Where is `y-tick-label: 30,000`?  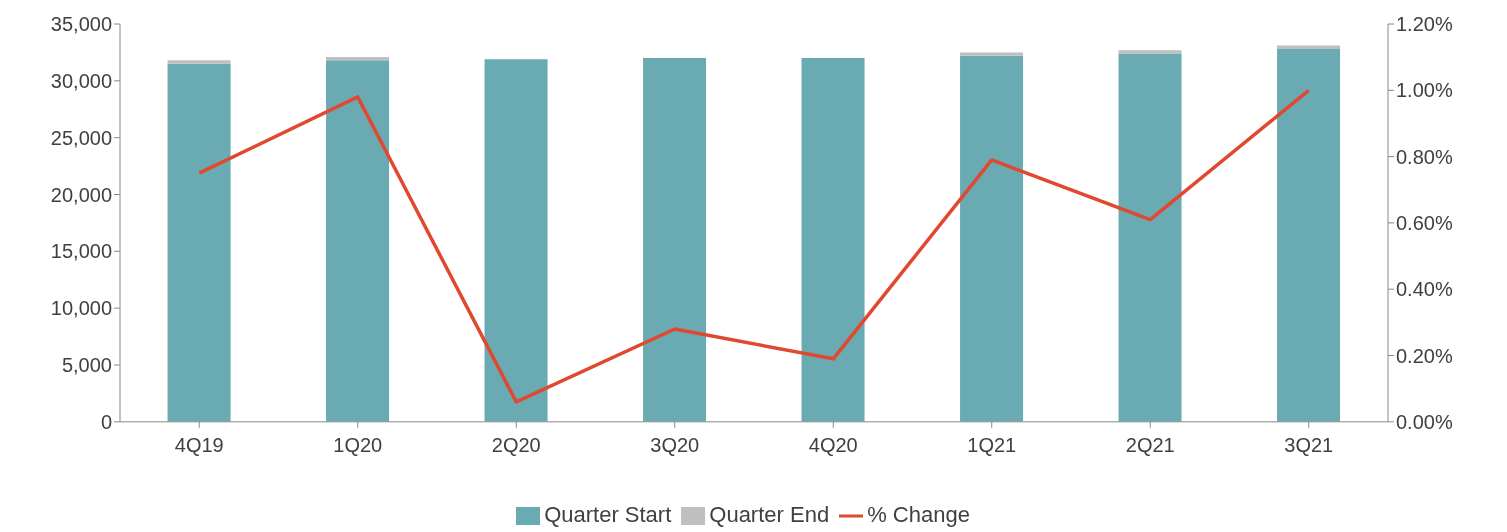 y-tick-label: 30,000 is located at coordinates (81, 80).